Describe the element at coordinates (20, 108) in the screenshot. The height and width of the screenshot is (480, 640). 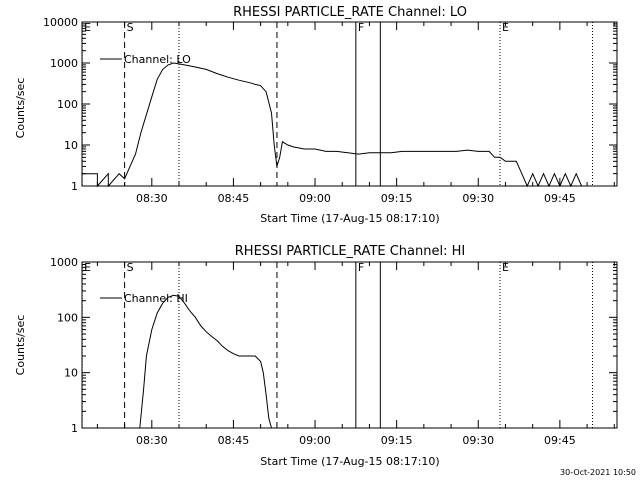
I see `lo-chart-ylabel: Counts/sec` at that location.